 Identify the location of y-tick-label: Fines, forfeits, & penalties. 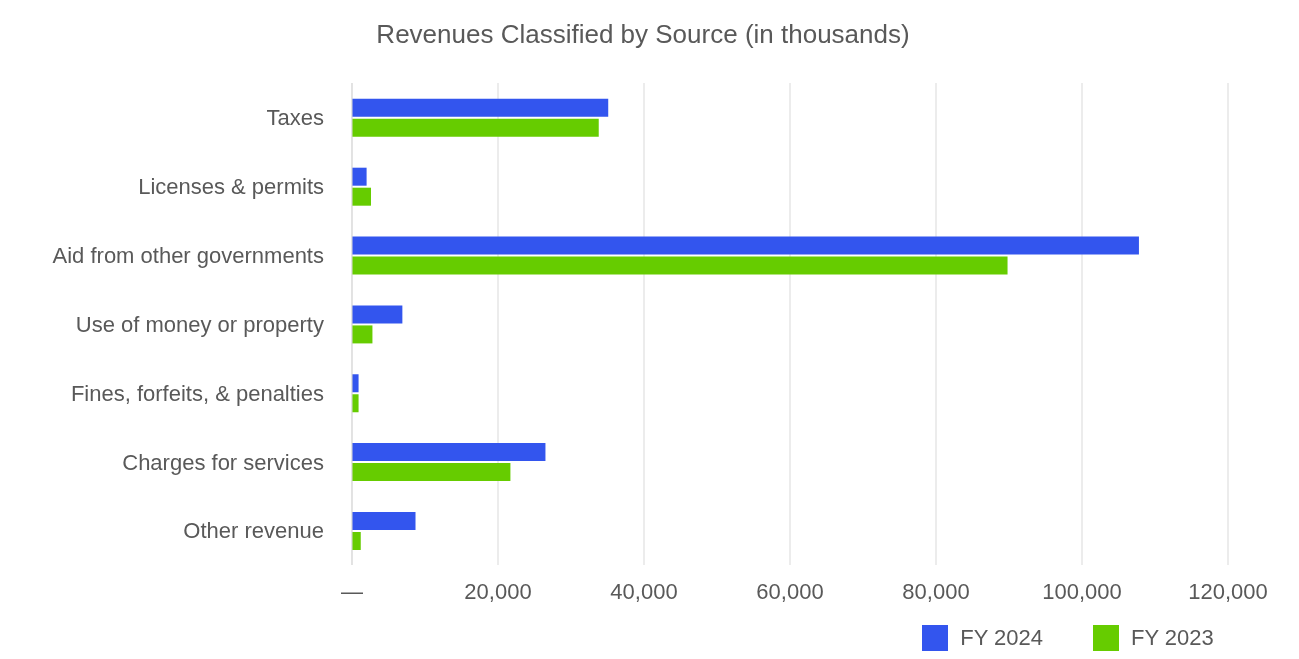
(197, 393).